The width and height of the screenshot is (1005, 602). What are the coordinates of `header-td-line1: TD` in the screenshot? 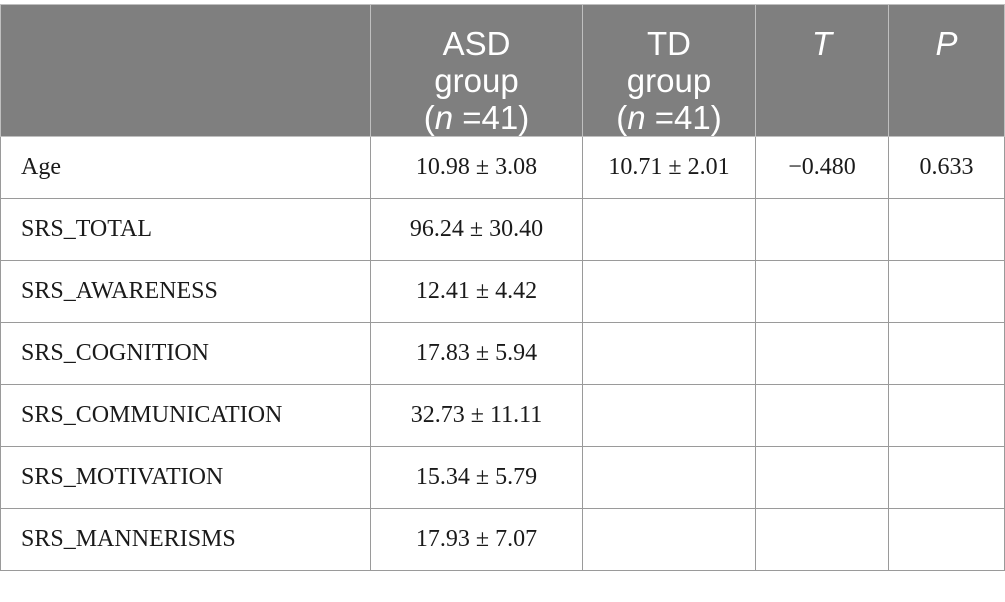 It's located at (669, 43).